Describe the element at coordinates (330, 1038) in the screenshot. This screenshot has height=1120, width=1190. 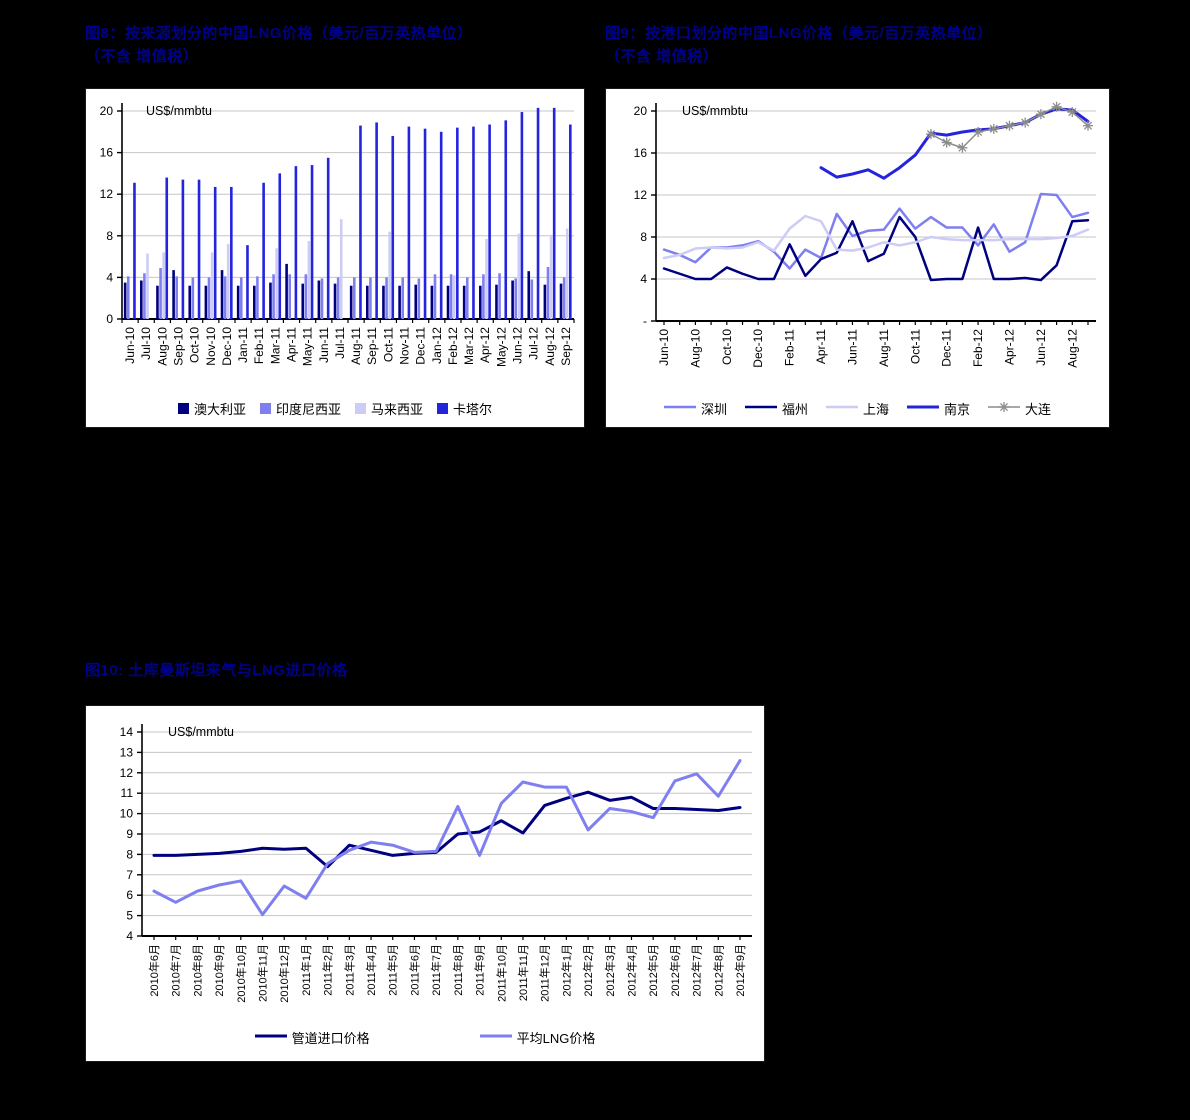
I see `legend-label: 管道进口价格` at that location.